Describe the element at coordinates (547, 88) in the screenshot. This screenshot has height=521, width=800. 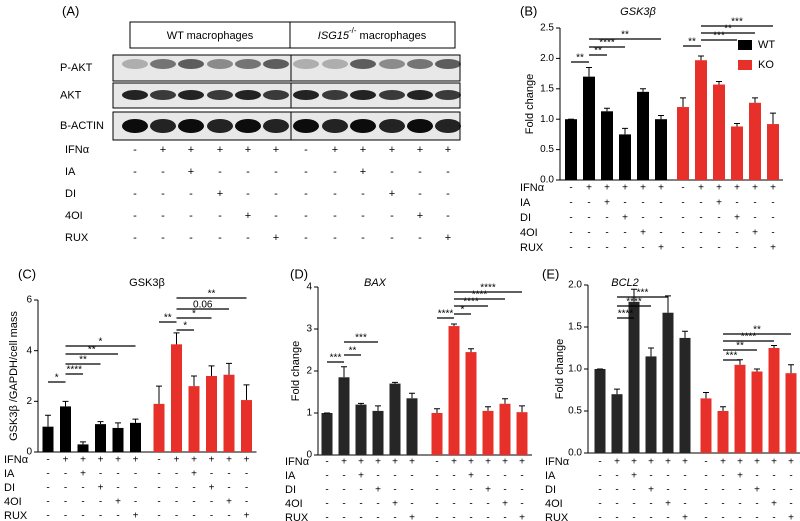
I see `y-tick-label: 1.5` at that location.